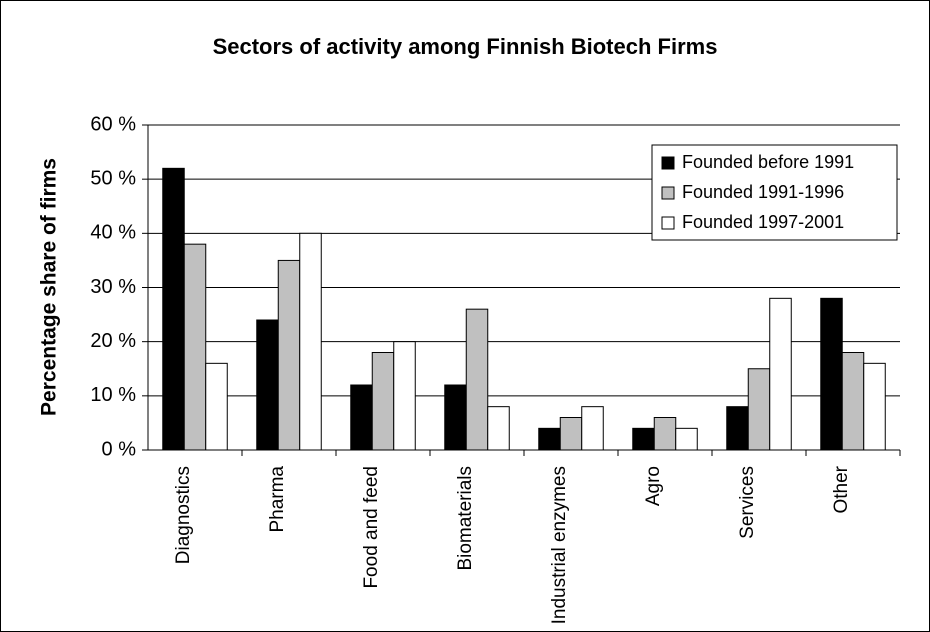  What do you see at coordinates (559, 545) in the screenshot?
I see `x-tick-label: Industrial enzymes` at bounding box center [559, 545].